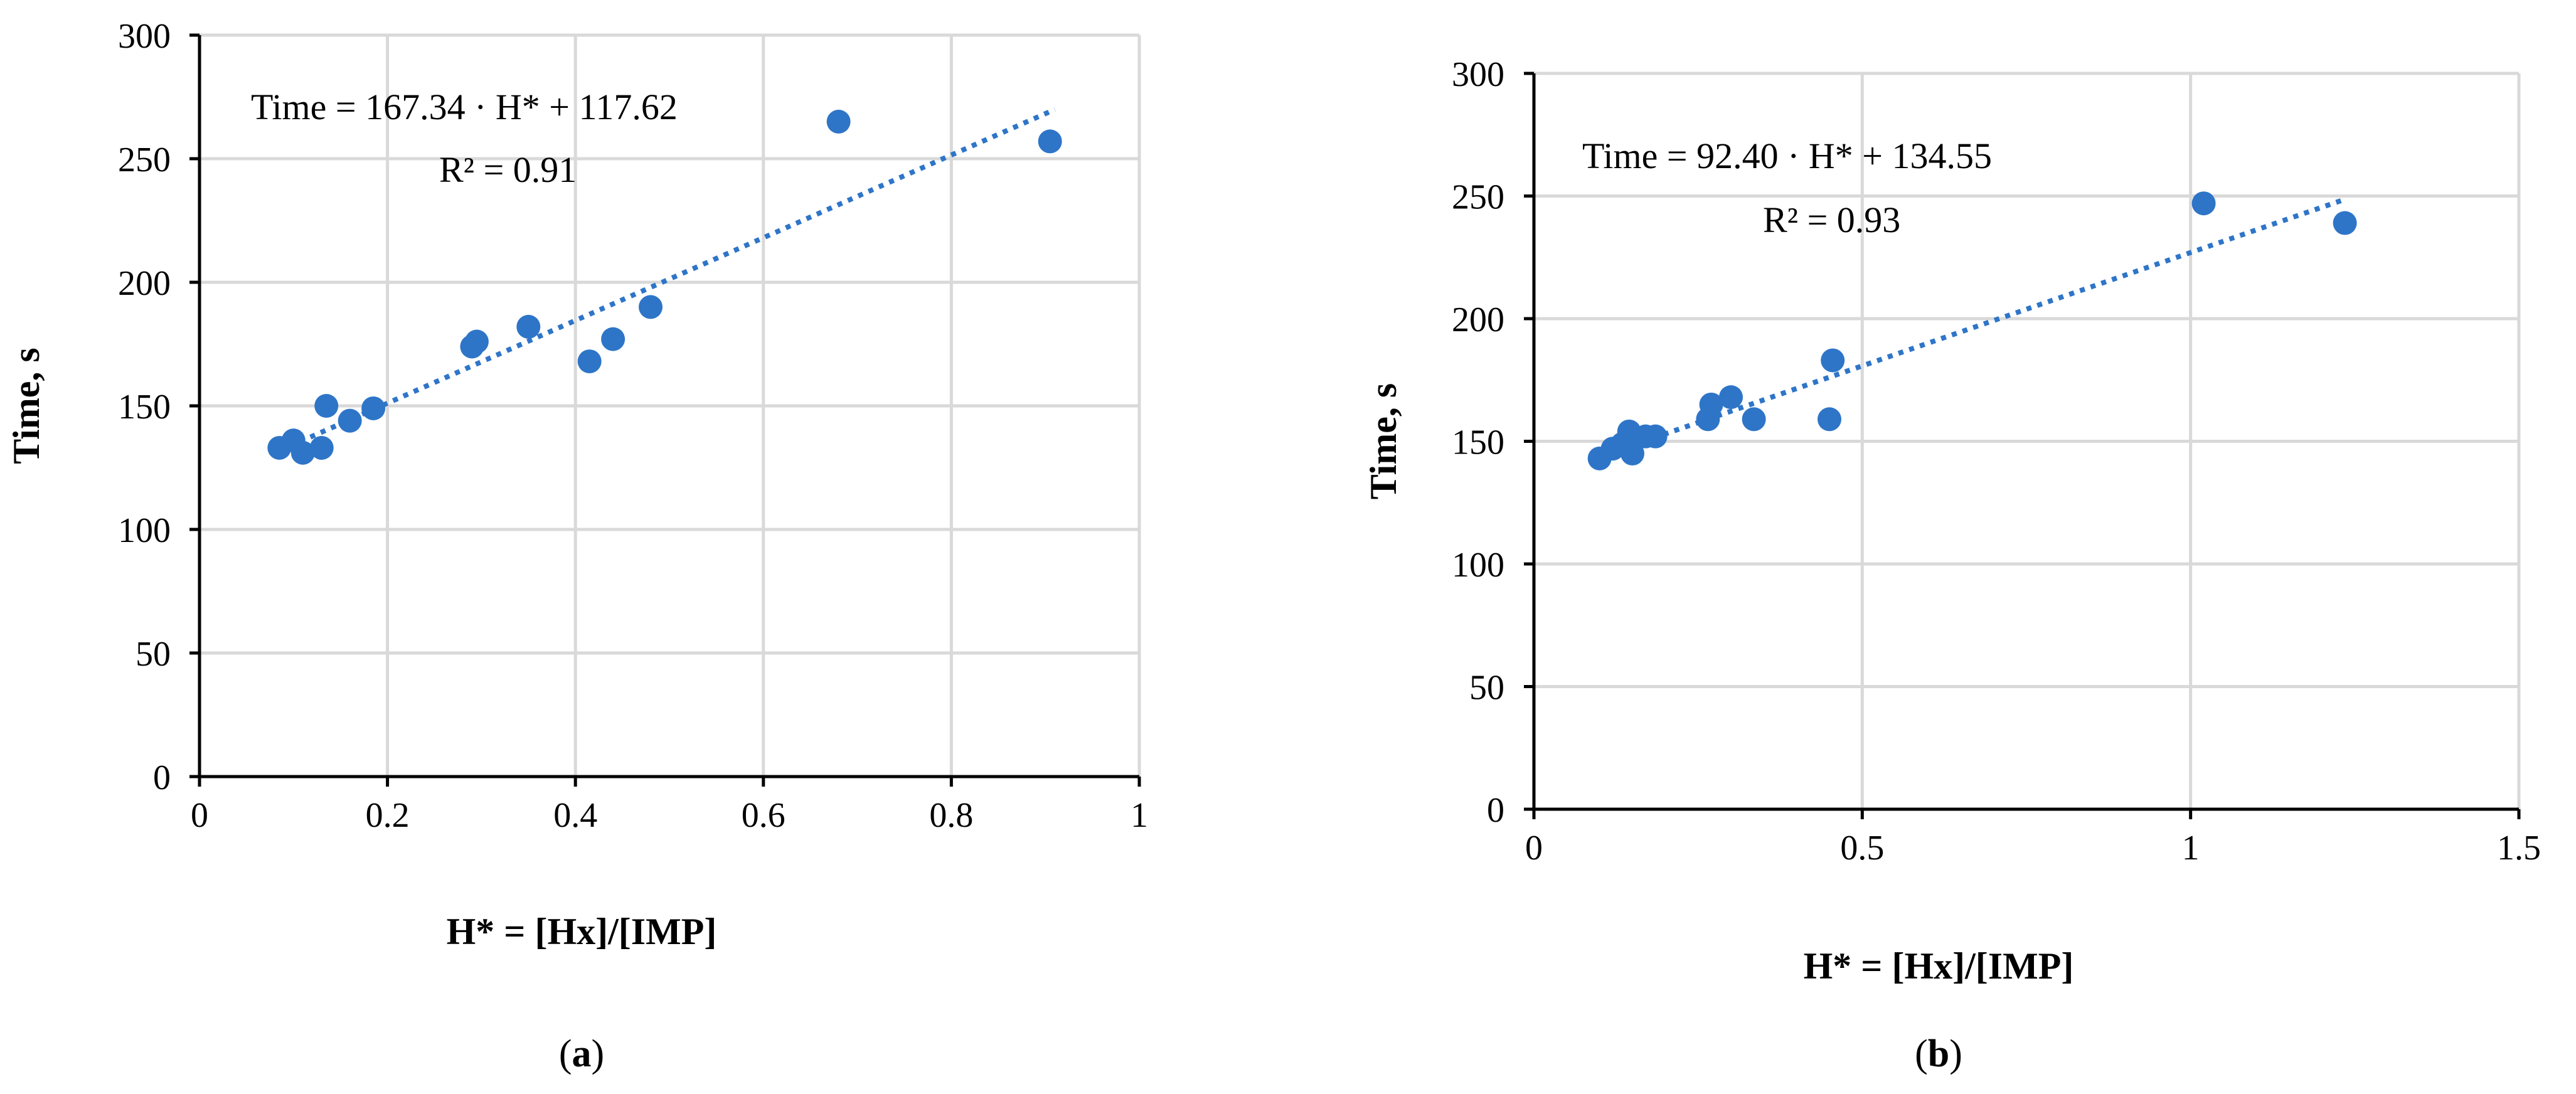 The height and width of the screenshot is (1094, 2576). I want to click on x-tick-label: 0.4, so click(575, 816).